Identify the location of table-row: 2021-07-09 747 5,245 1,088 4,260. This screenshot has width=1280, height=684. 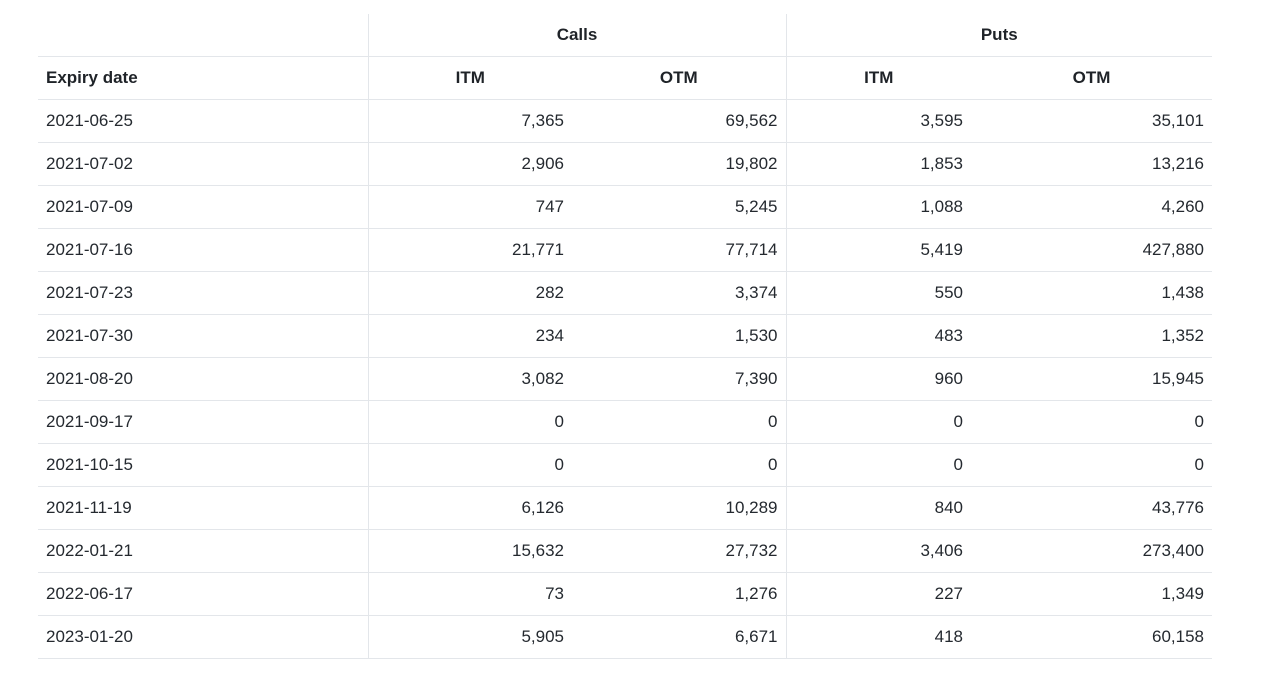
(625, 207).